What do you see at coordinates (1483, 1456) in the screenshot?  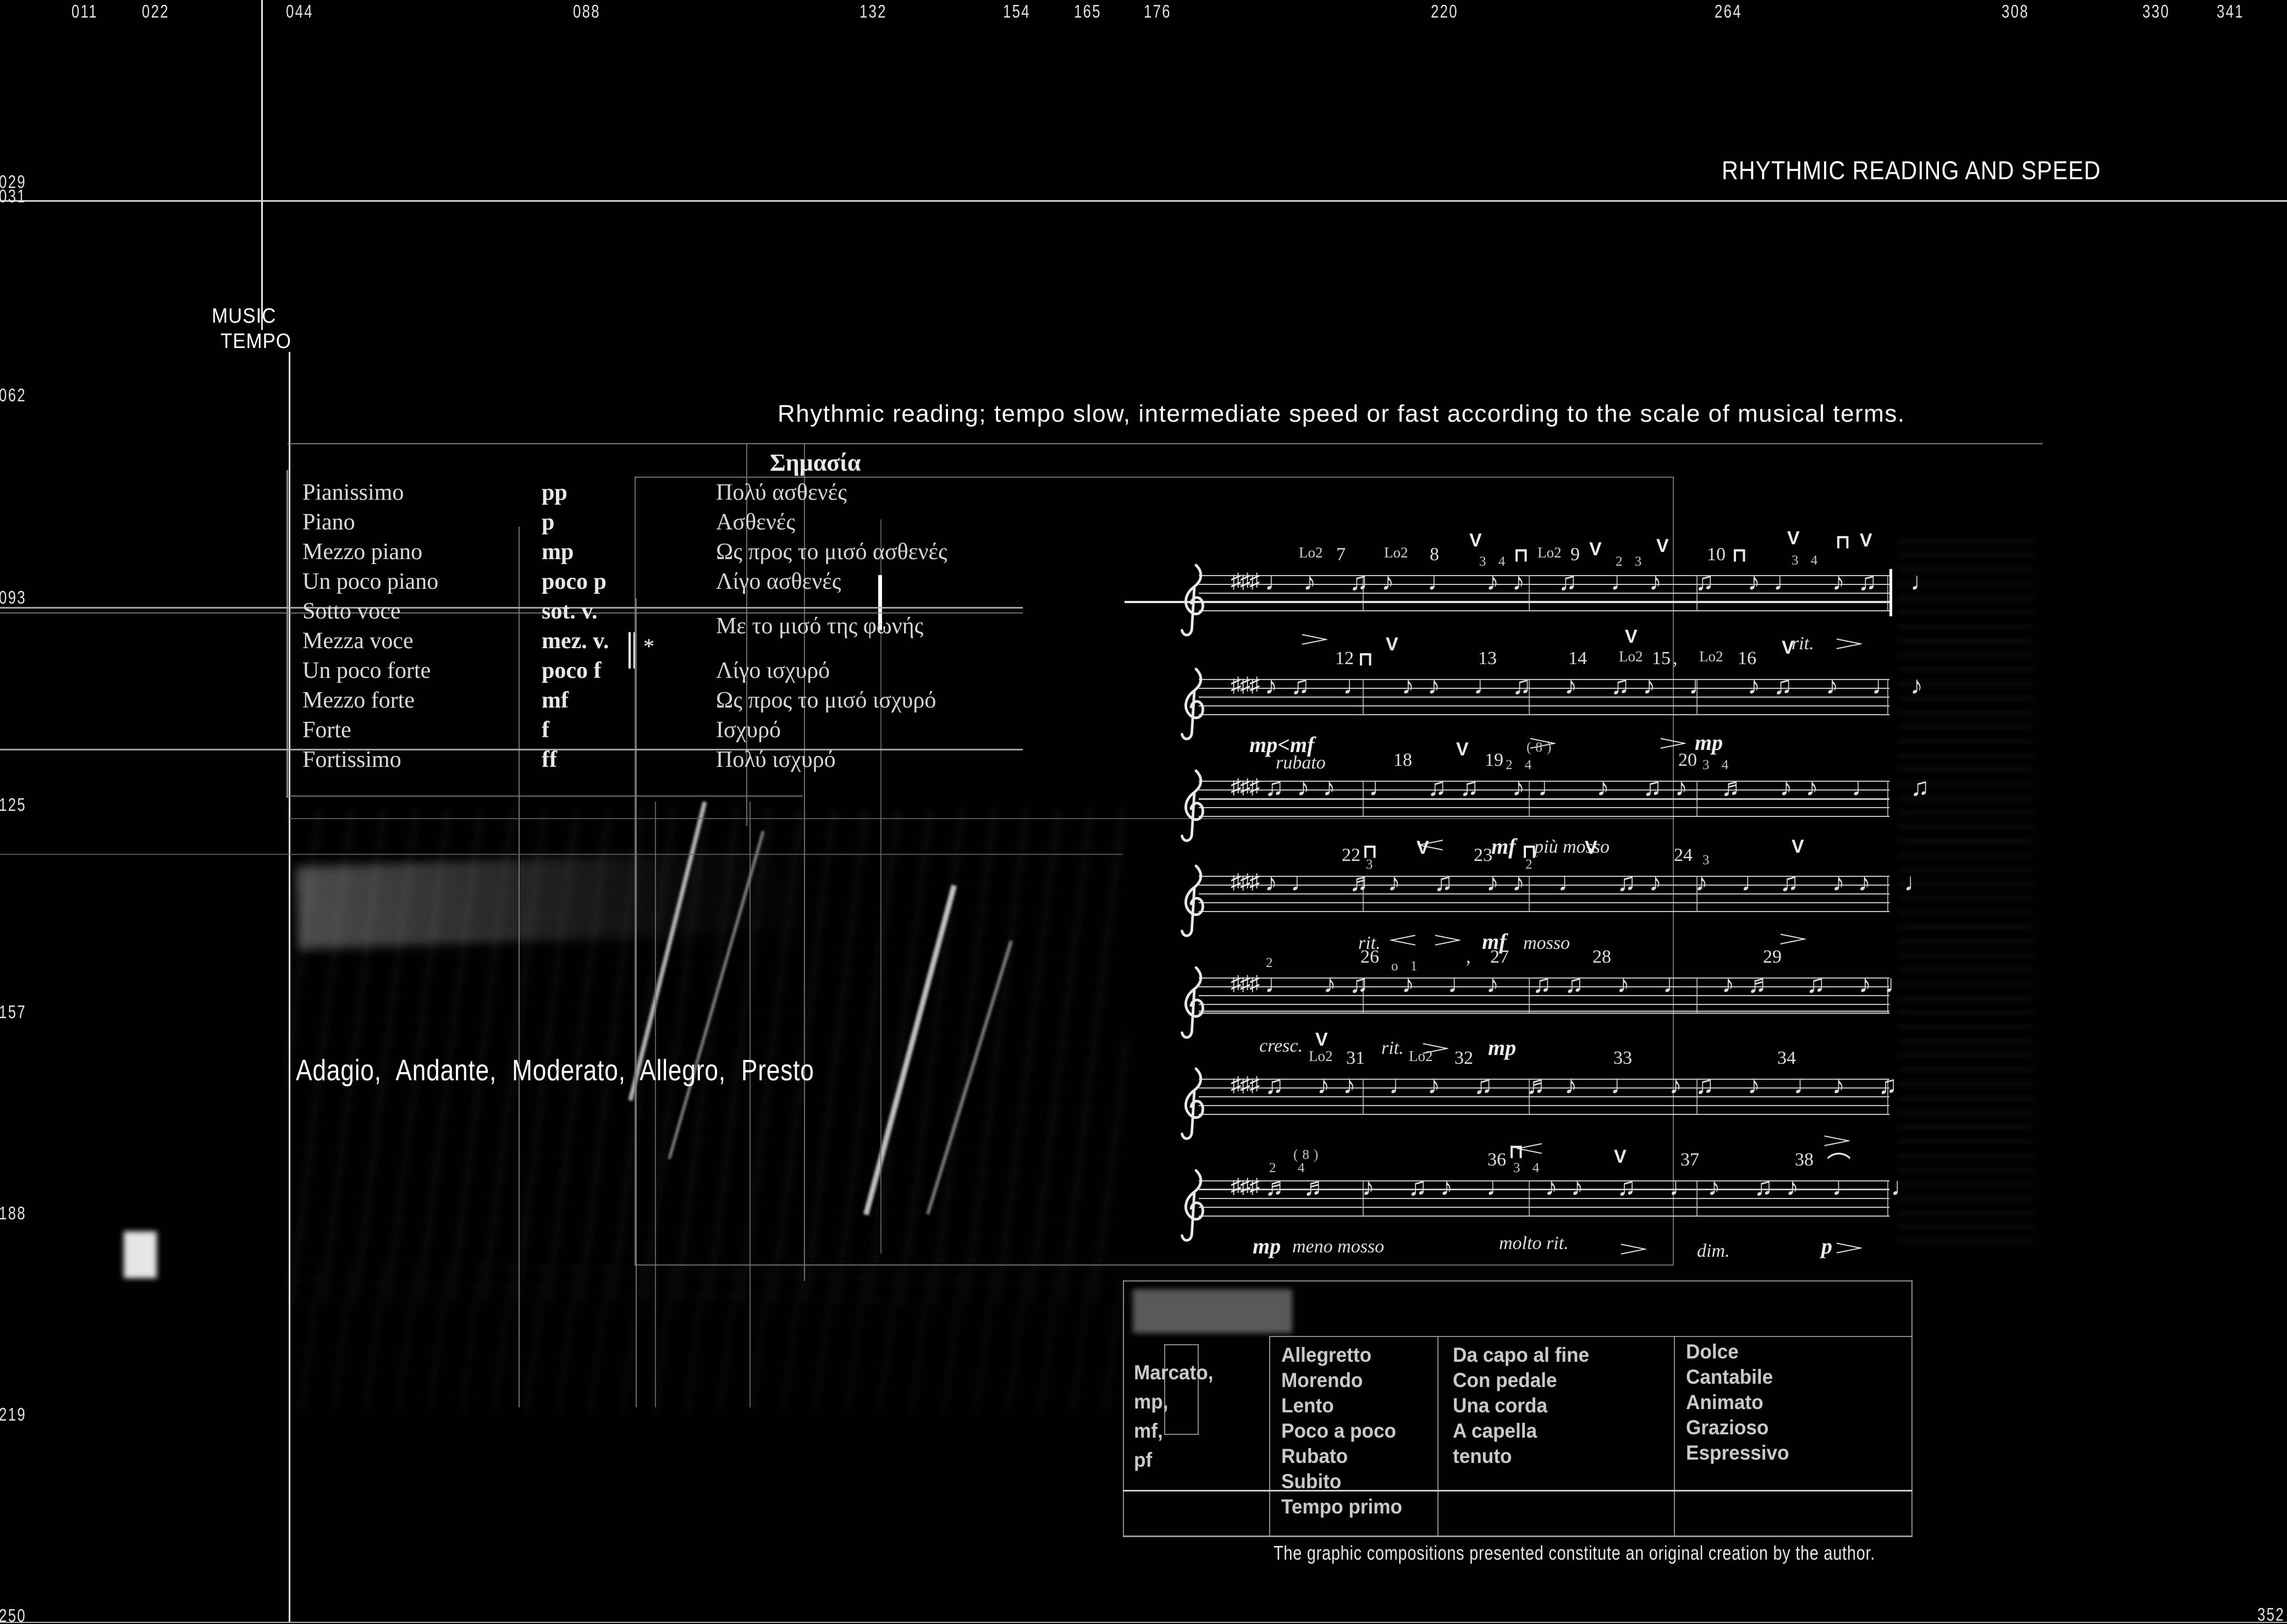 I see `terms-table-cell: tenuto` at bounding box center [1483, 1456].